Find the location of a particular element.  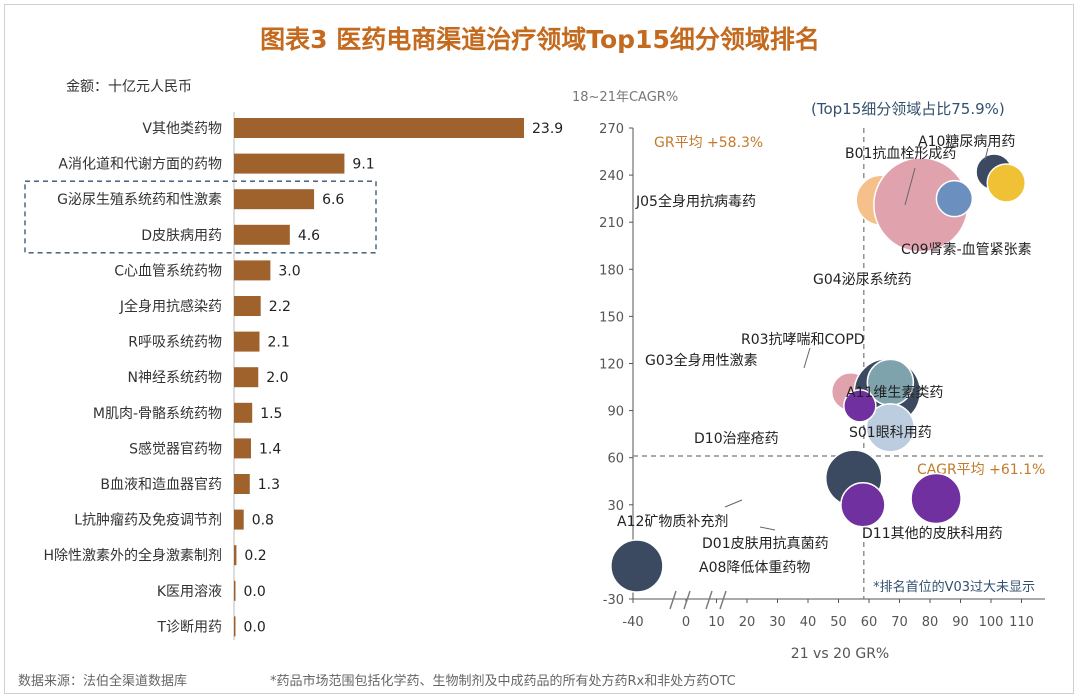

bar-unit-label: 金额：十亿元人民币 is located at coordinates (129, 87).